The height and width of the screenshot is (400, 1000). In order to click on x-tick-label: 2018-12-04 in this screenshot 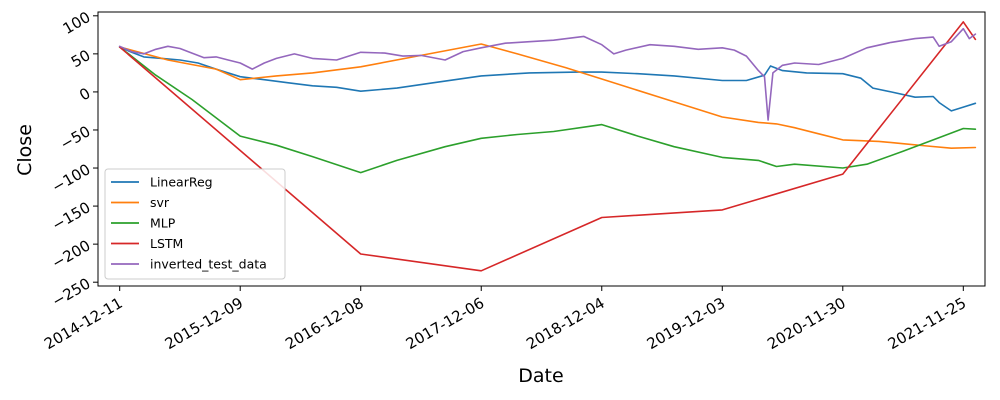, I will do `click(565, 323)`.